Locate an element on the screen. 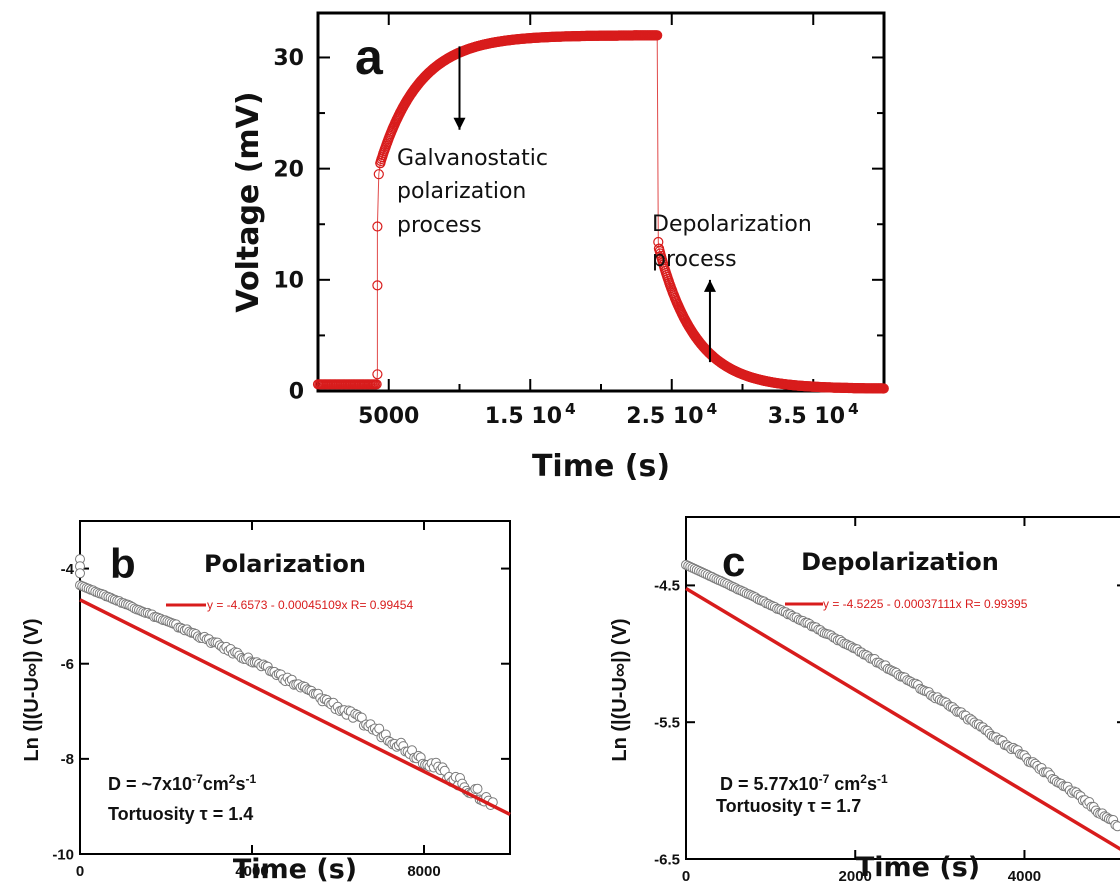 Image resolution: width=1120 pixels, height=887 pixels. panel-c-label: c is located at coordinates (733, 561).